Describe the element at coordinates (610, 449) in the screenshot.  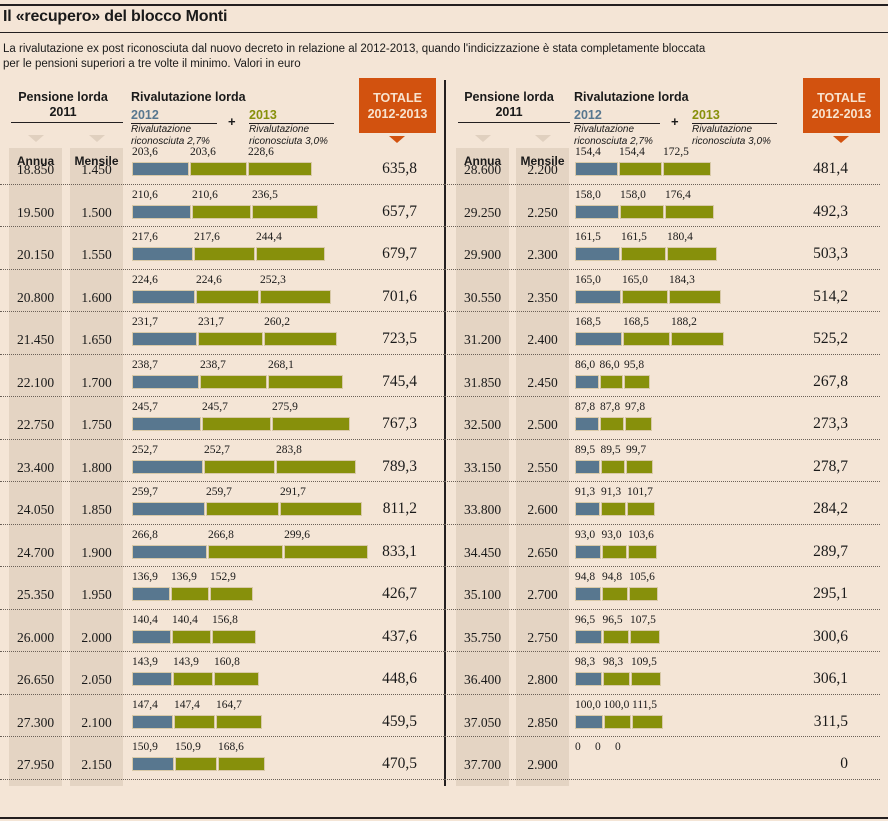
I see `label-2013-carryover: 89,5` at that location.